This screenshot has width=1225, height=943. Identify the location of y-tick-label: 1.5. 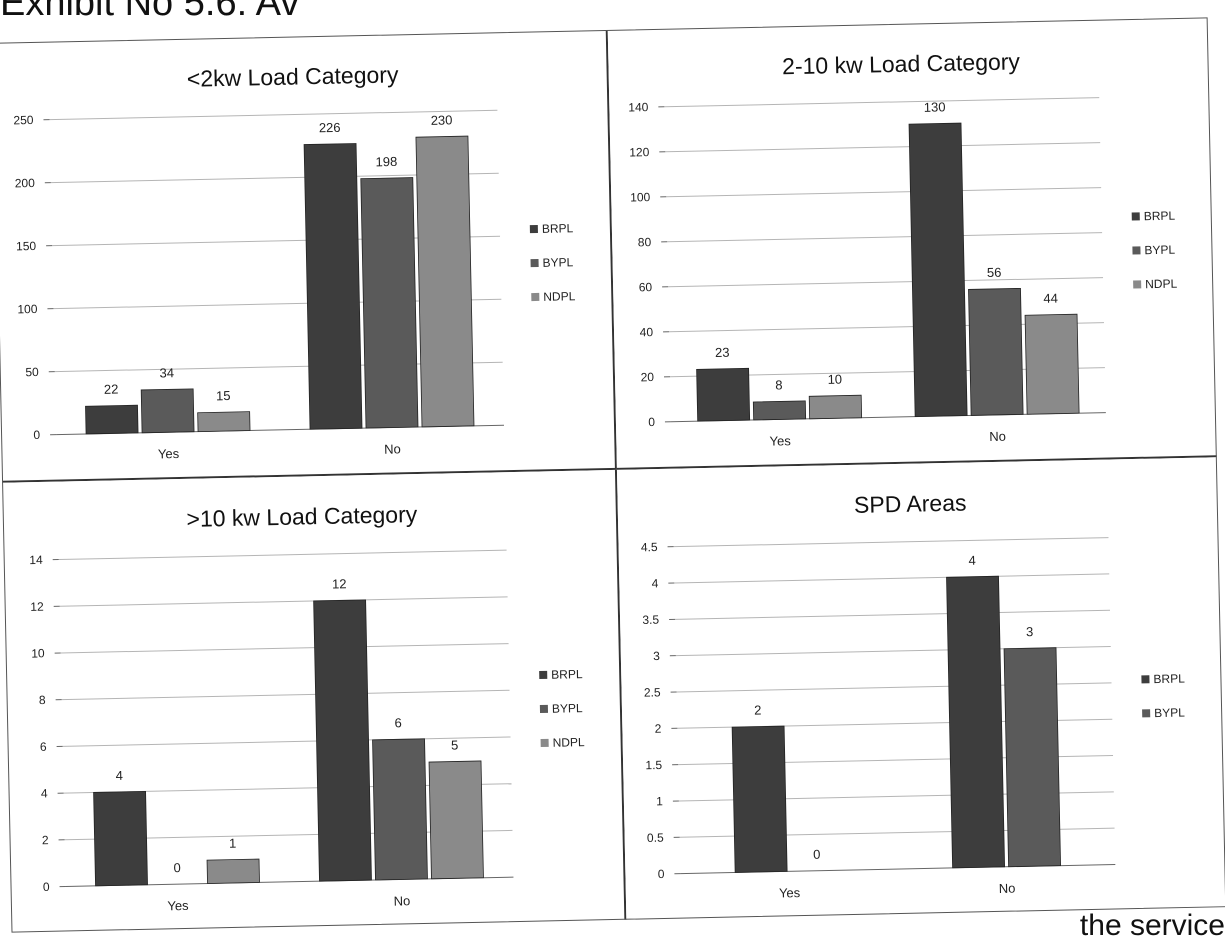
(653, 765).